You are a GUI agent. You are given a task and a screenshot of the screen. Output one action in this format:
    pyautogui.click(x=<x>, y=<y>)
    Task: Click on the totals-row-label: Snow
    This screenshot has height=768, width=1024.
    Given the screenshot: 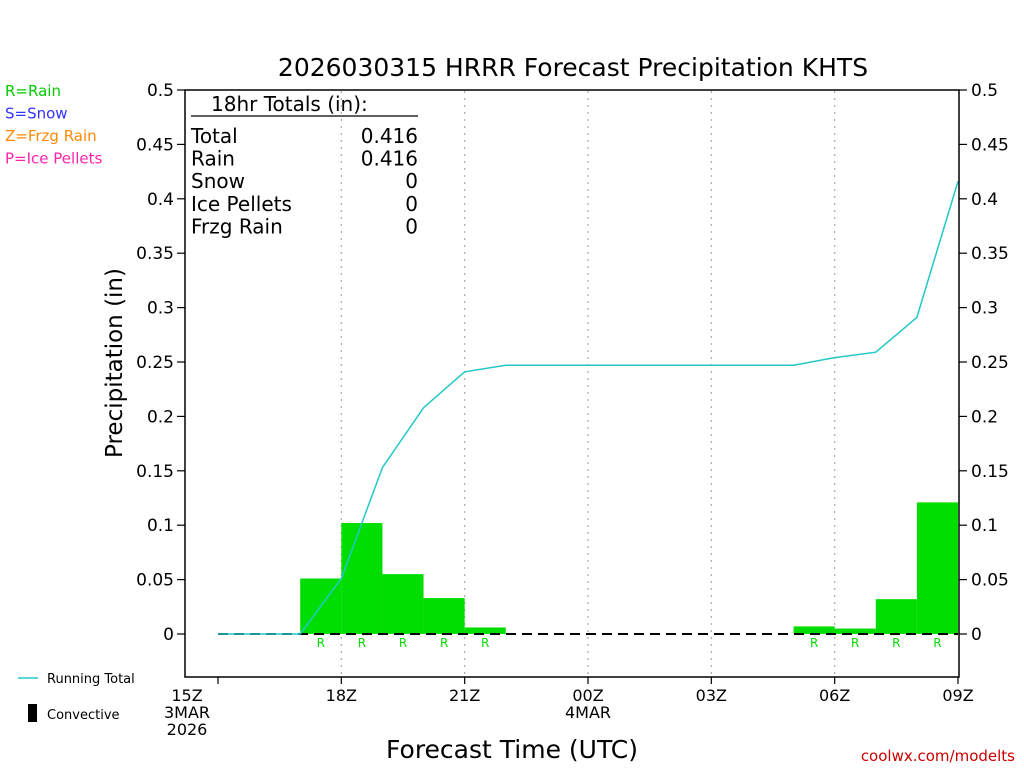 What is the action you would take?
    pyautogui.click(x=218, y=181)
    